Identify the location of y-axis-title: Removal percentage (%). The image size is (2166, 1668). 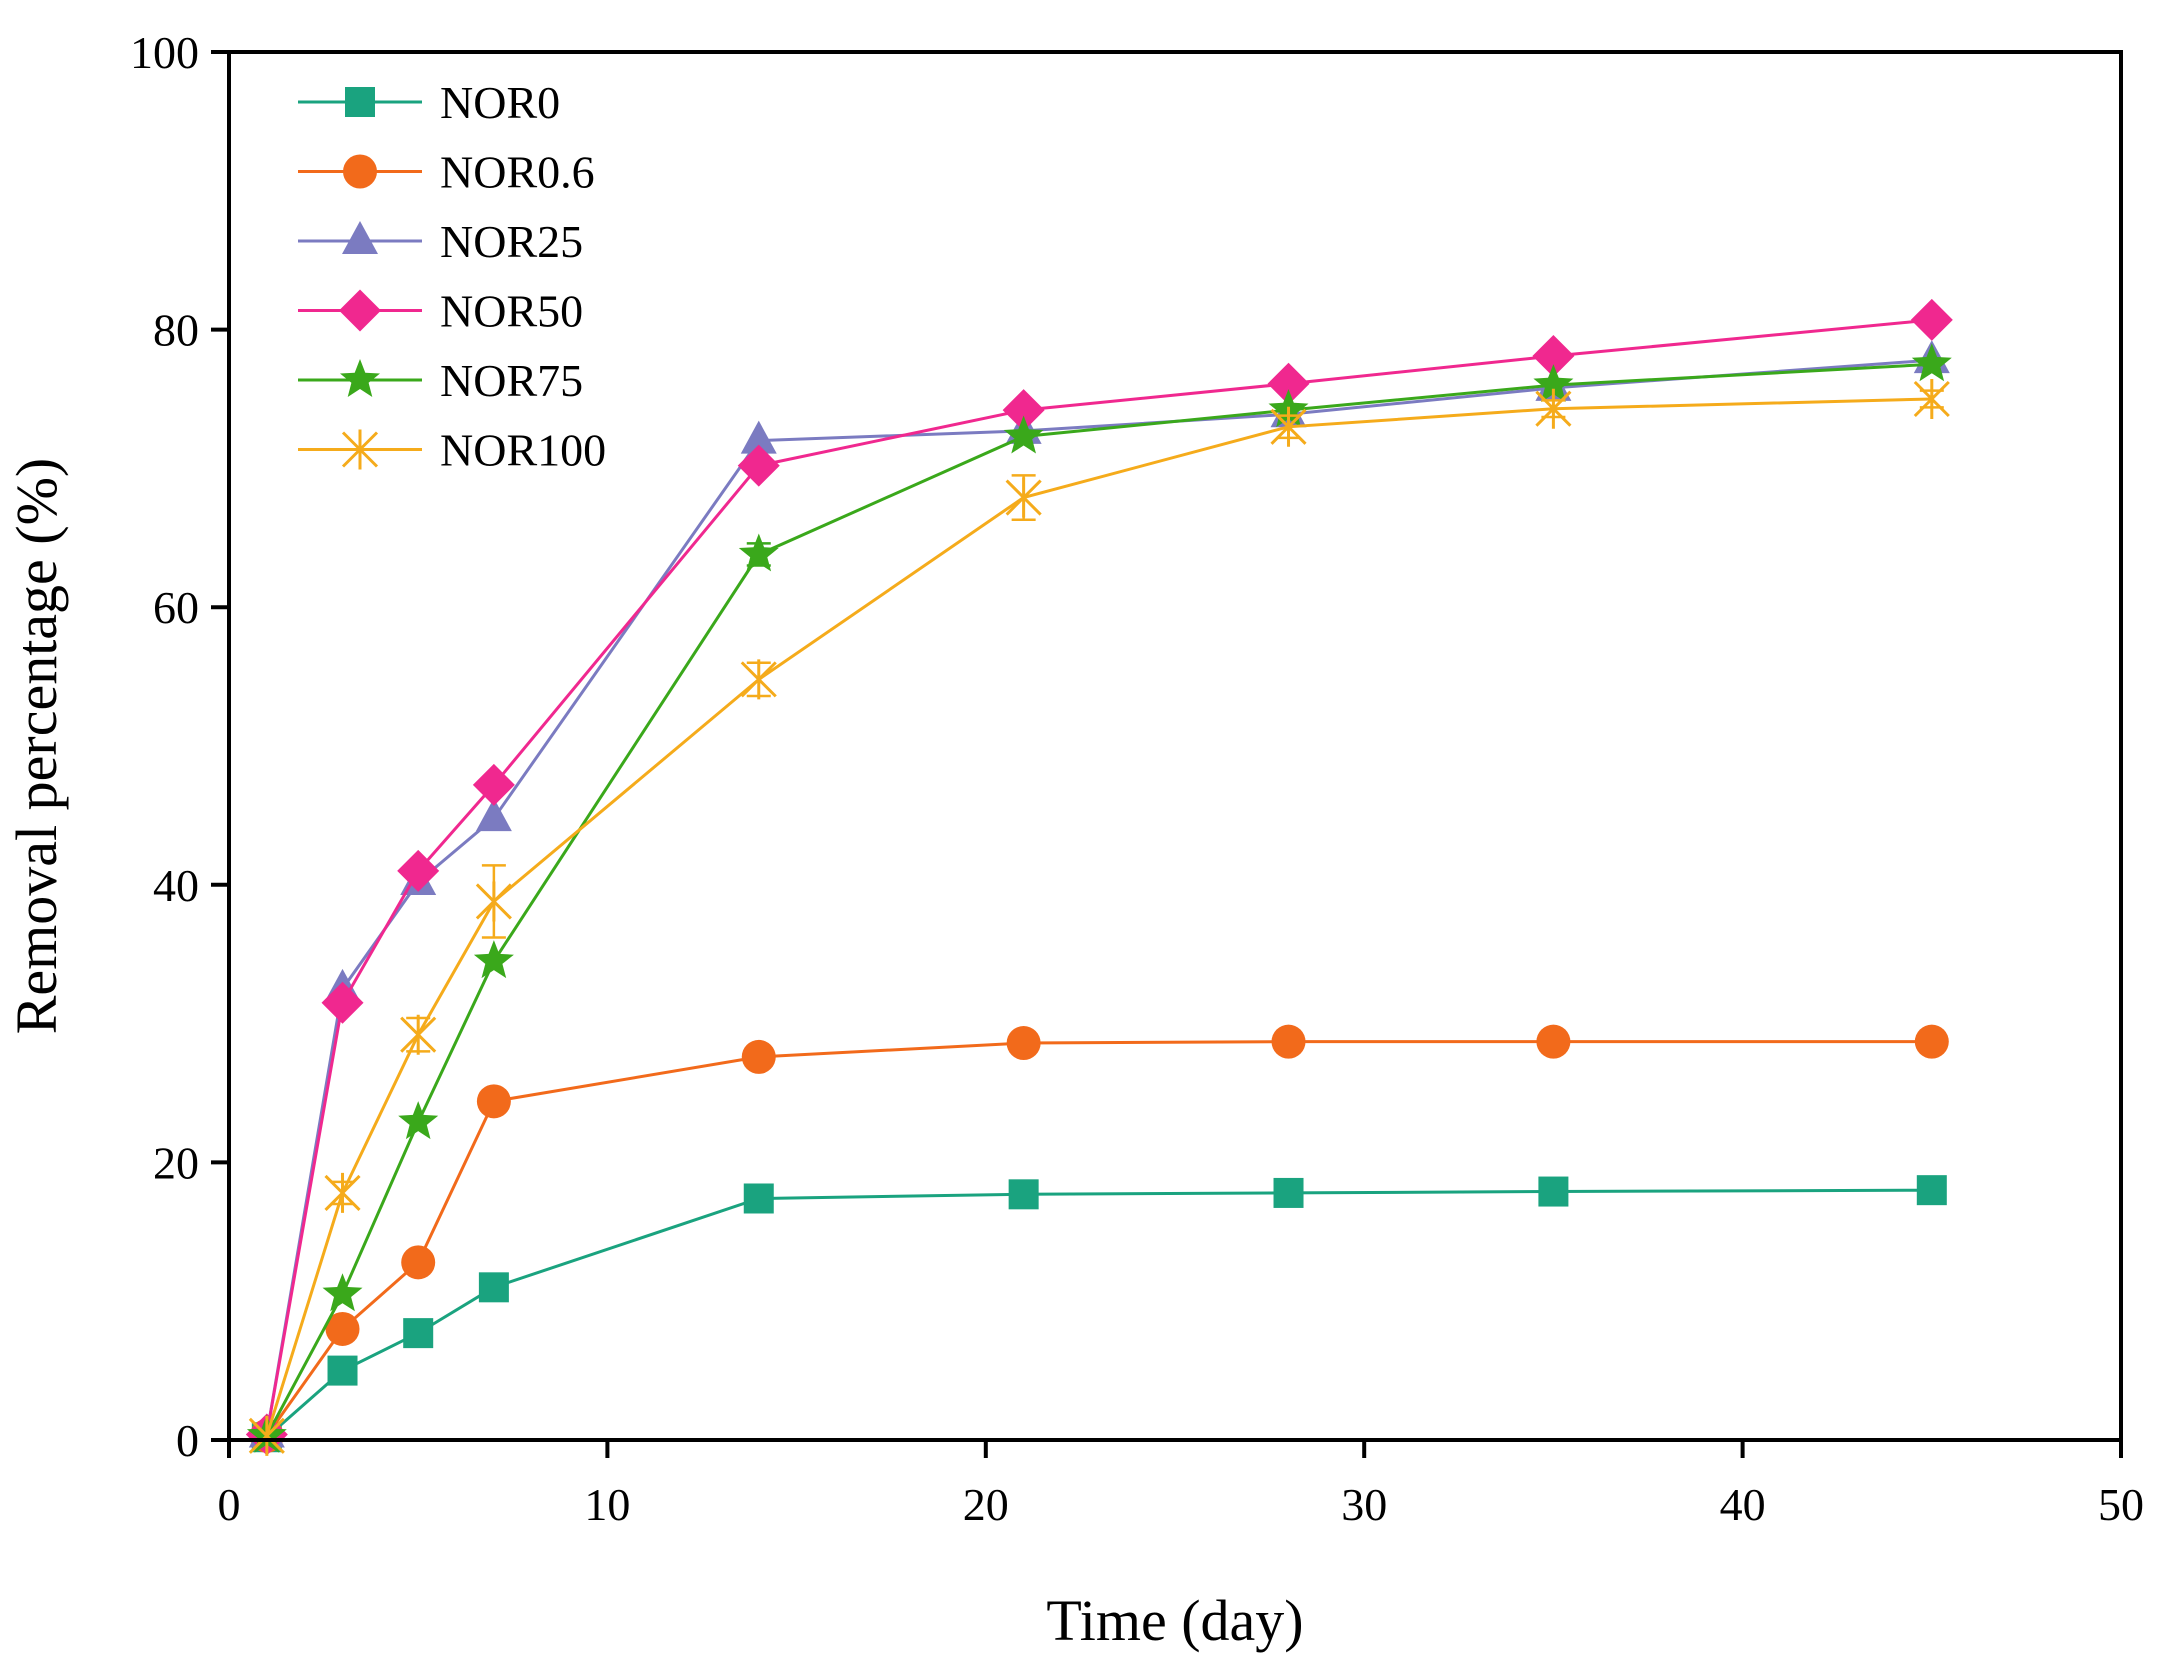
(36, 746).